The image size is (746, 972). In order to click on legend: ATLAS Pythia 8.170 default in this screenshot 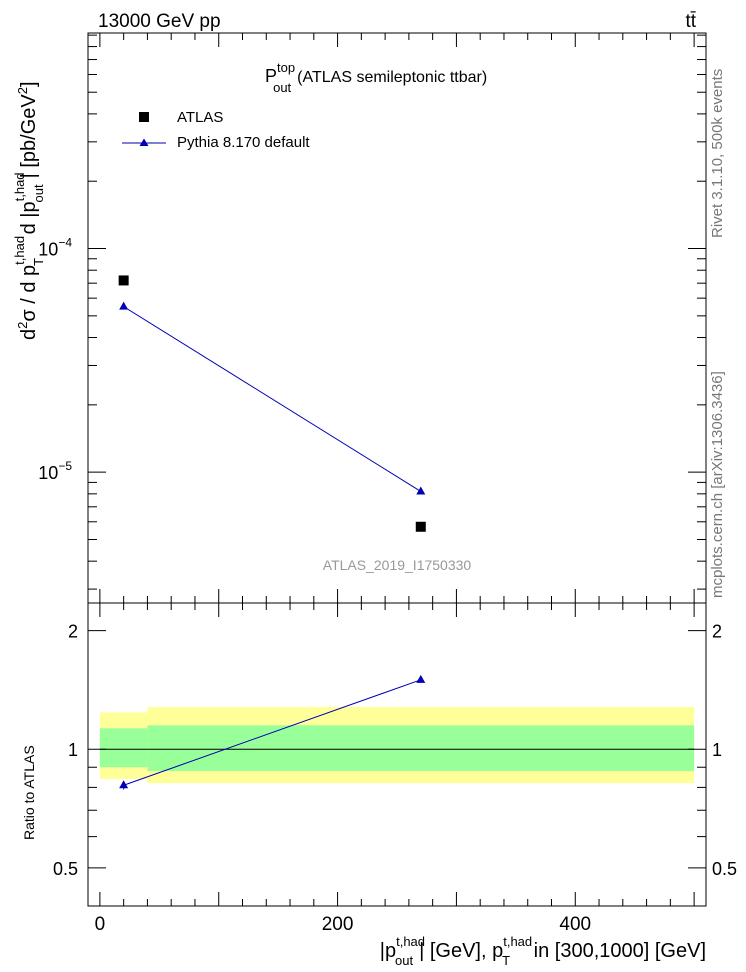, I will do `click(216, 130)`.